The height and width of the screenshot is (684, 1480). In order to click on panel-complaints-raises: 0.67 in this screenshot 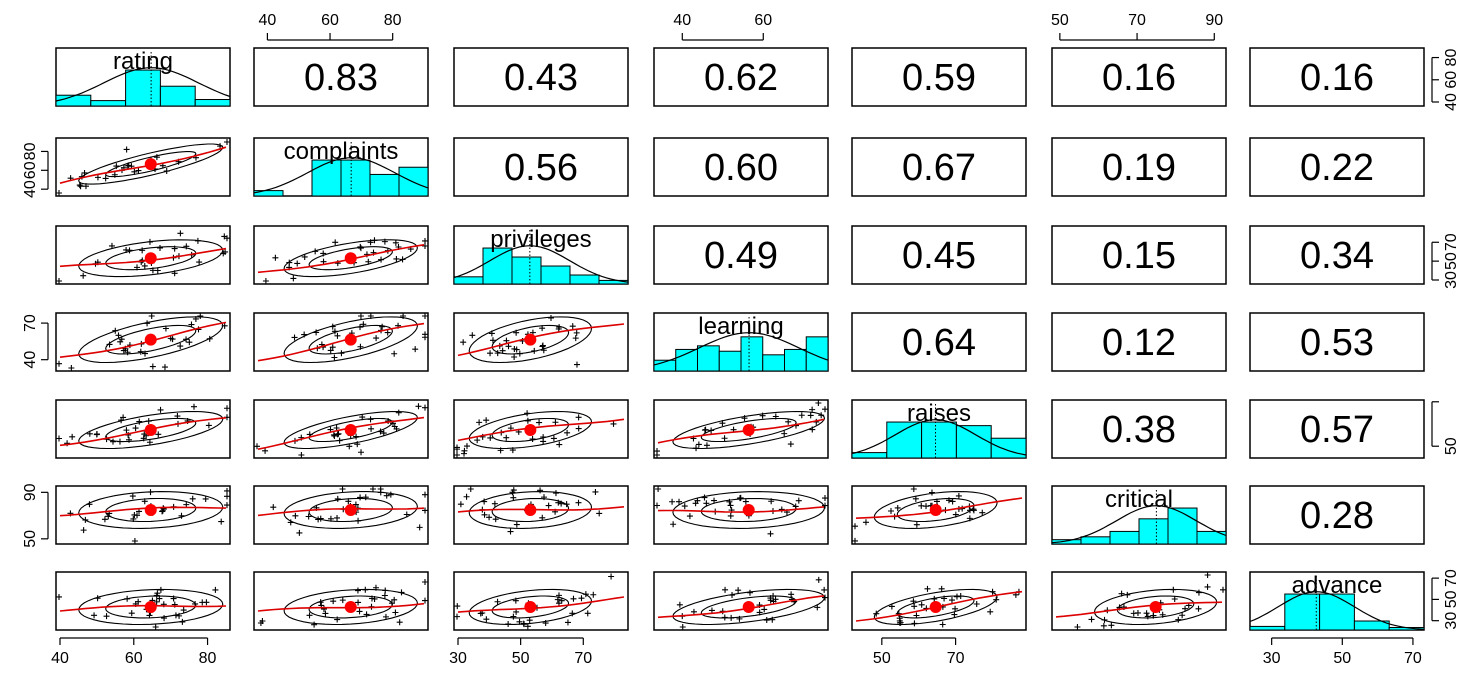, I will do `click(939, 167)`.